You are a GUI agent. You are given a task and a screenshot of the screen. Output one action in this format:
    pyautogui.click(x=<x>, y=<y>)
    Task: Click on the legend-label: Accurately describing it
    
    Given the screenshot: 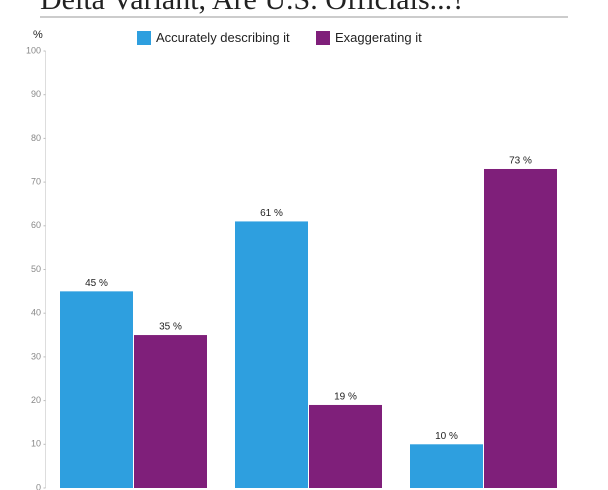 What is the action you would take?
    pyautogui.click(x=223, y=37)
    